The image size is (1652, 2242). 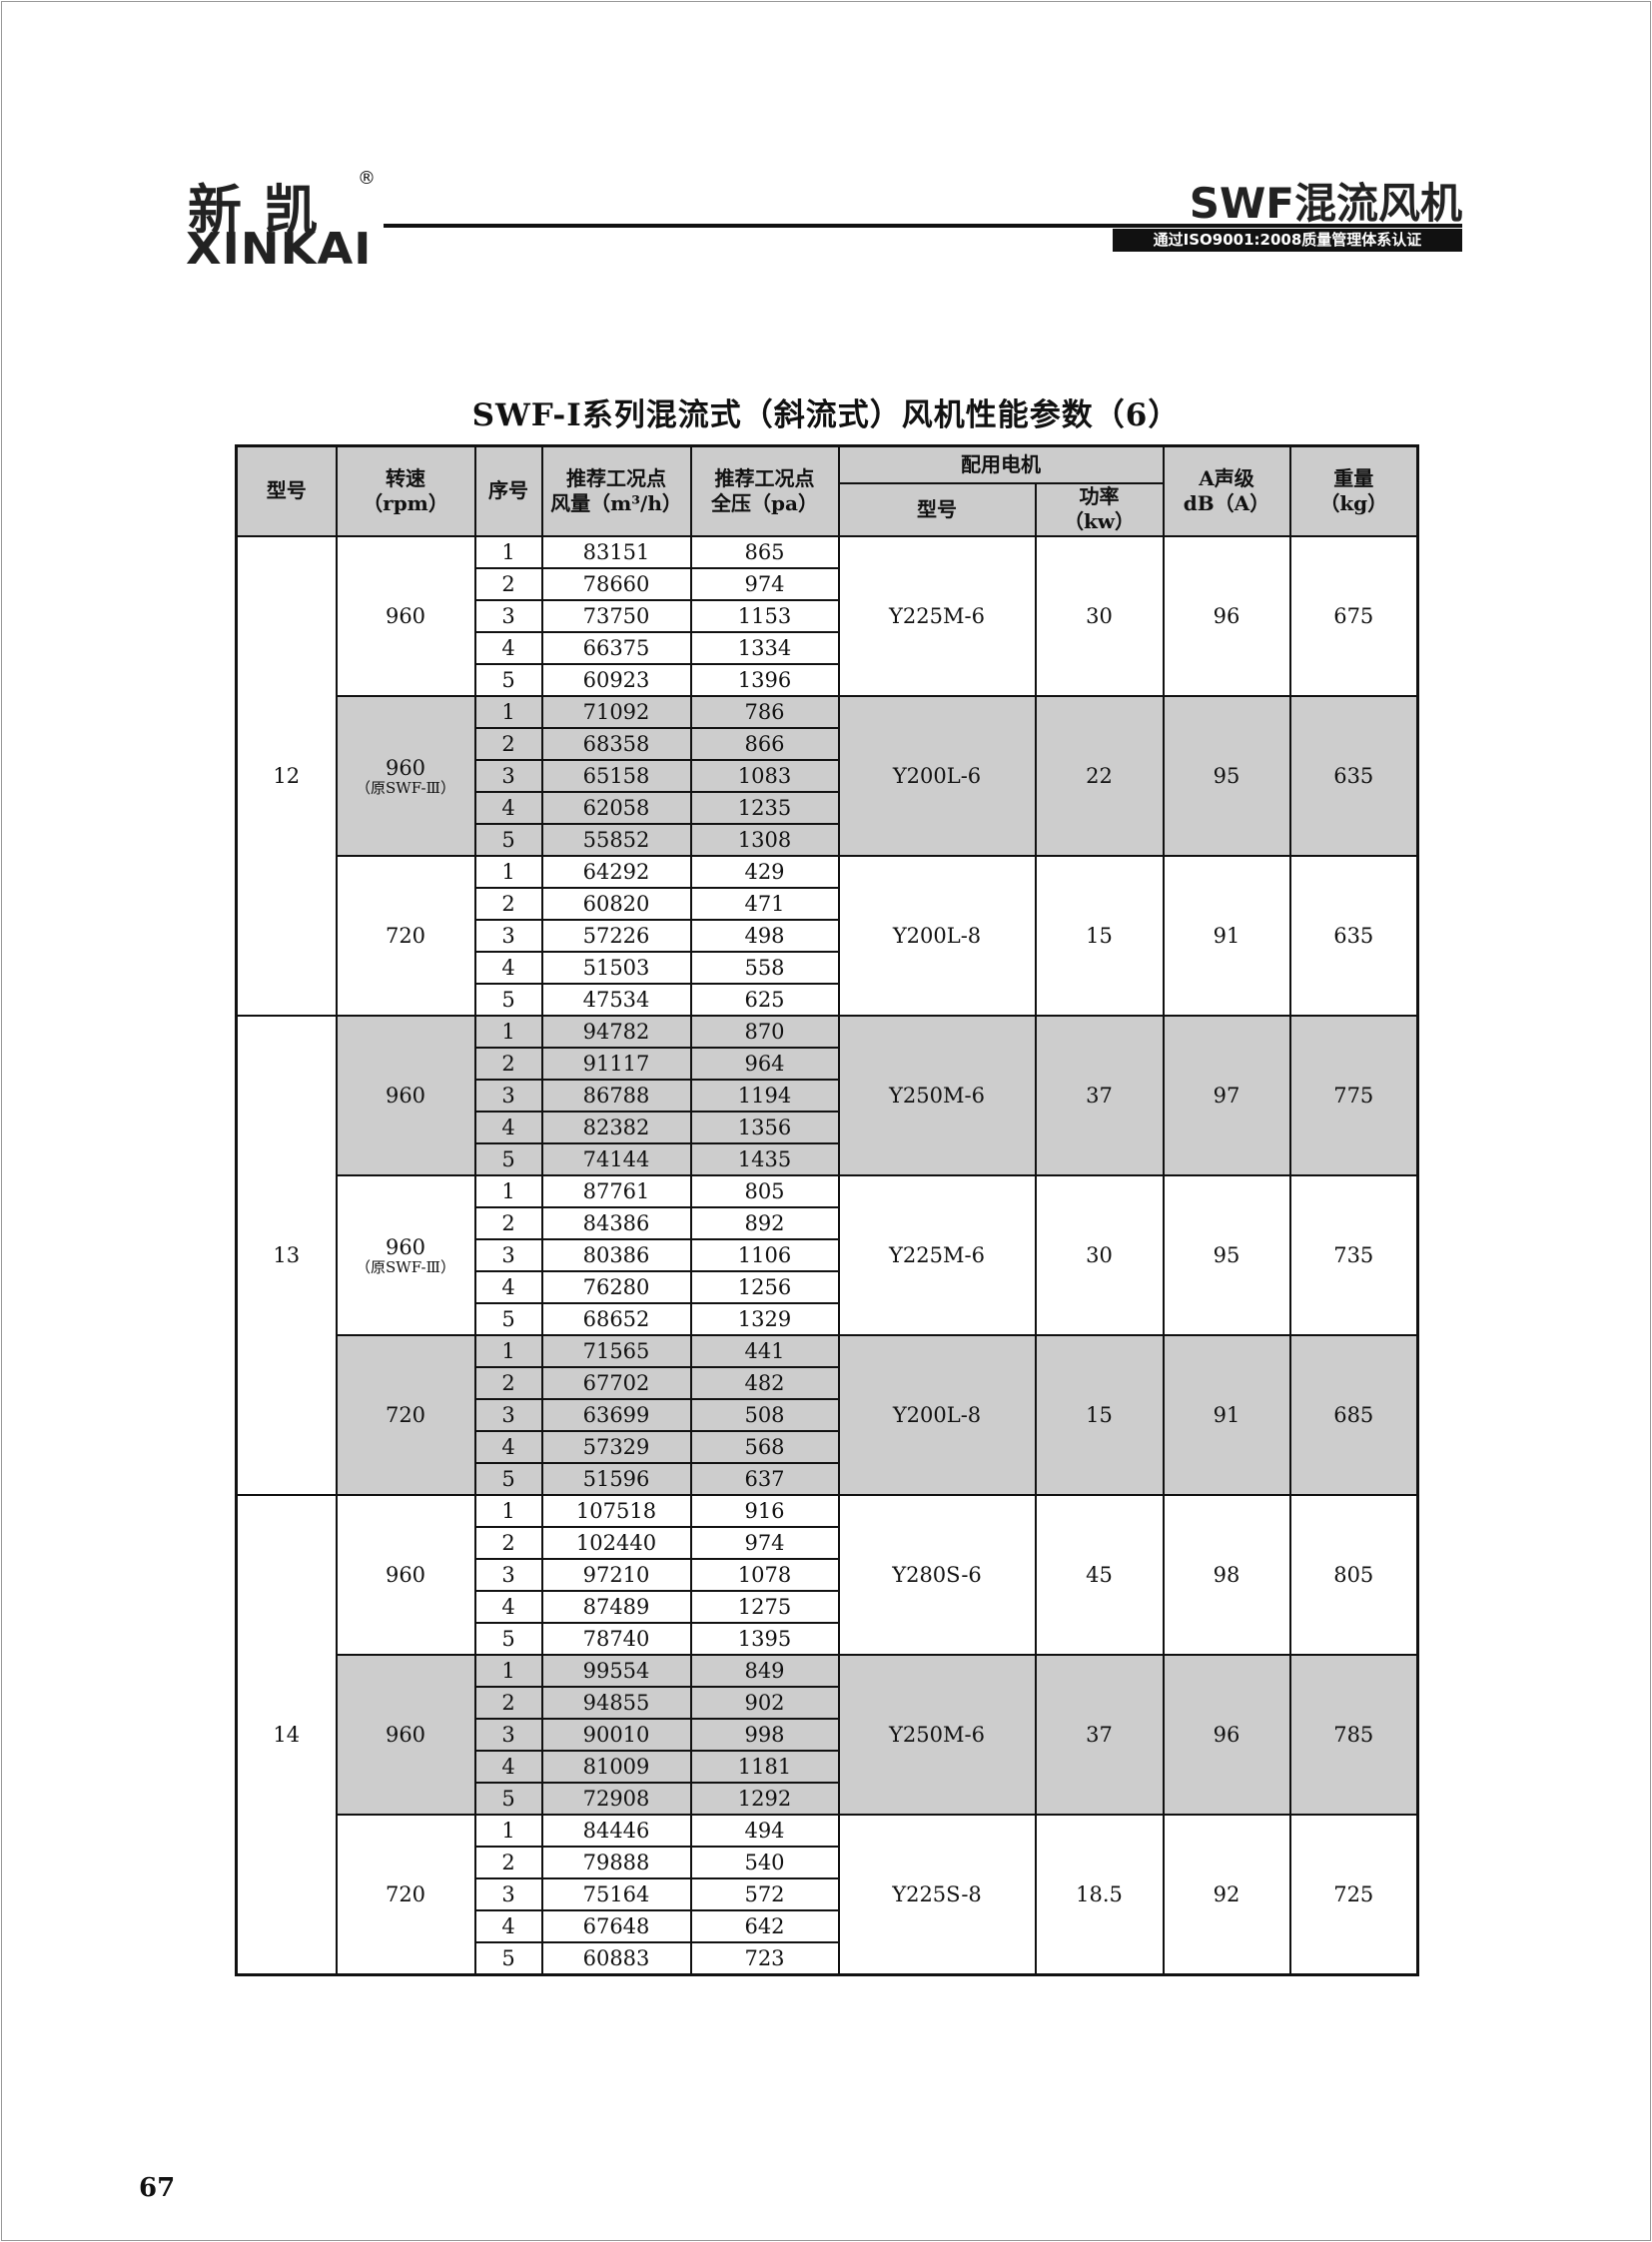 I want to click on speed-cell: 960 （原SWF-Ⅲ）, so click(x=405, y=1254).